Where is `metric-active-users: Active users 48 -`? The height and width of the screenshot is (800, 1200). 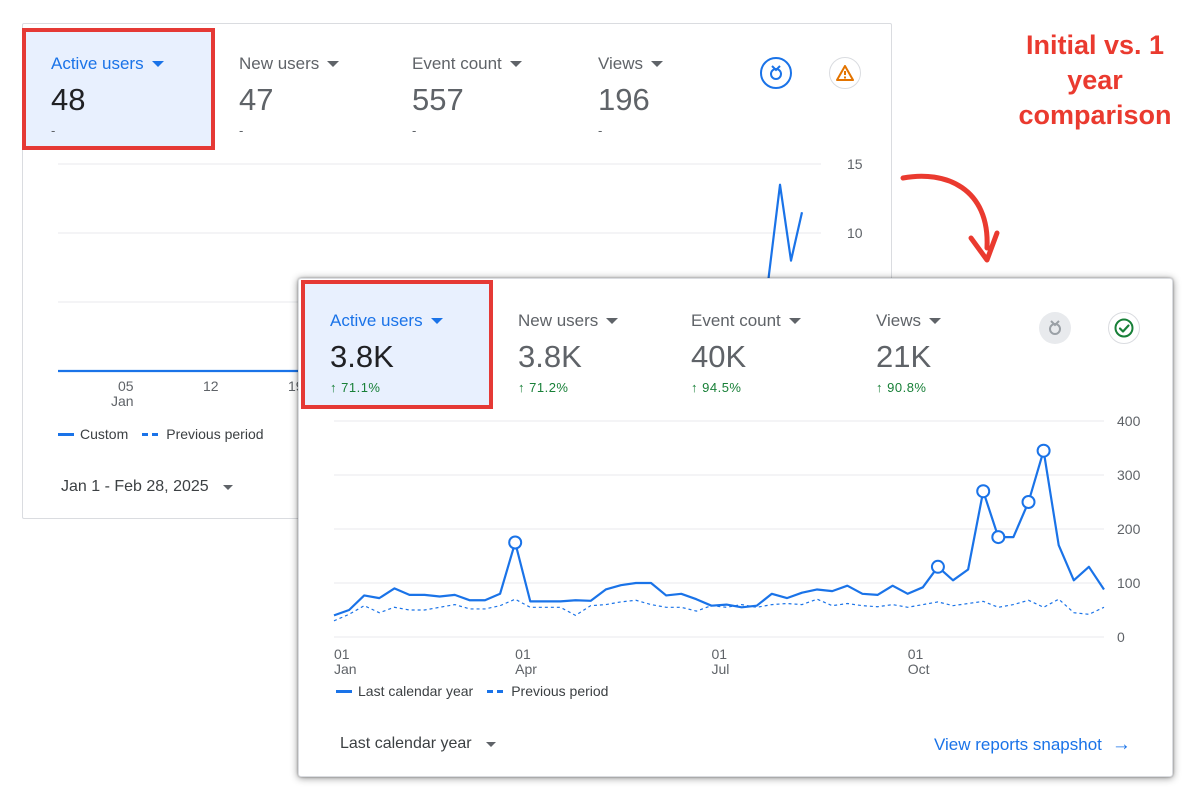 metric-active-users: Active users 48 - is located at coordinates (107, 96).